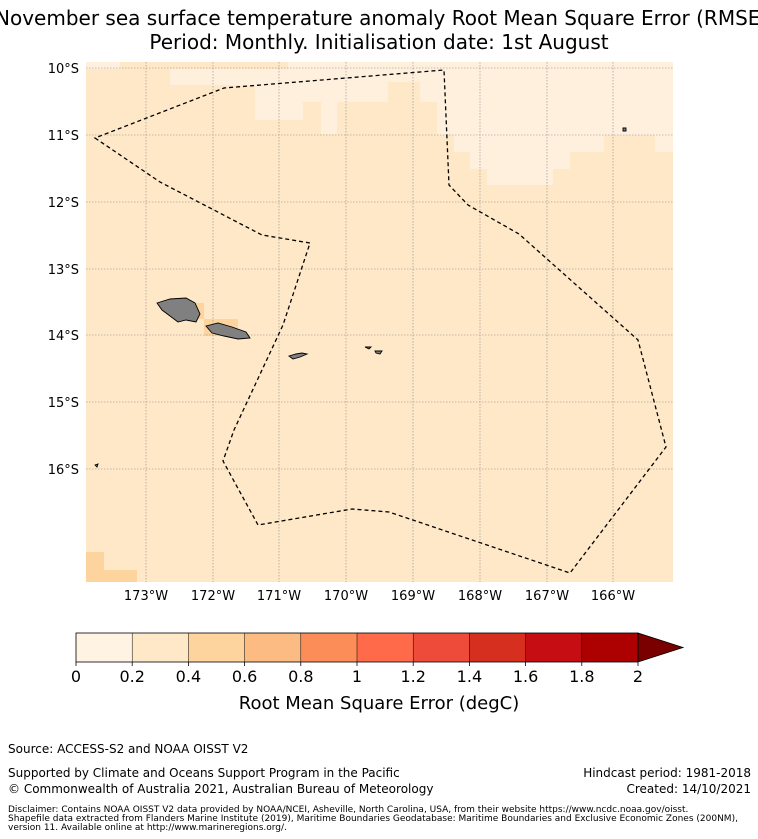 The height and width of the screenshot is (839, 758). I want to click on lat-label: 13°S, so click(63, 270).